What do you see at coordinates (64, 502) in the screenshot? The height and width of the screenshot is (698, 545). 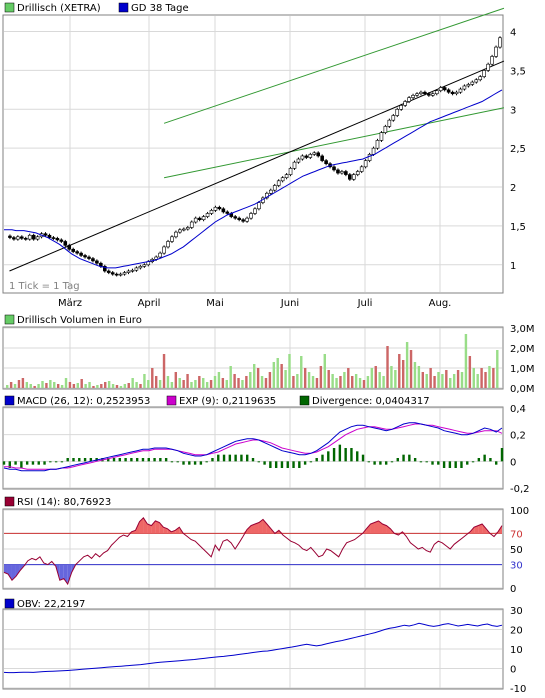 I see `rsi-legend-label: RSI (14): 80,76923` at bounding box center [64, 502].